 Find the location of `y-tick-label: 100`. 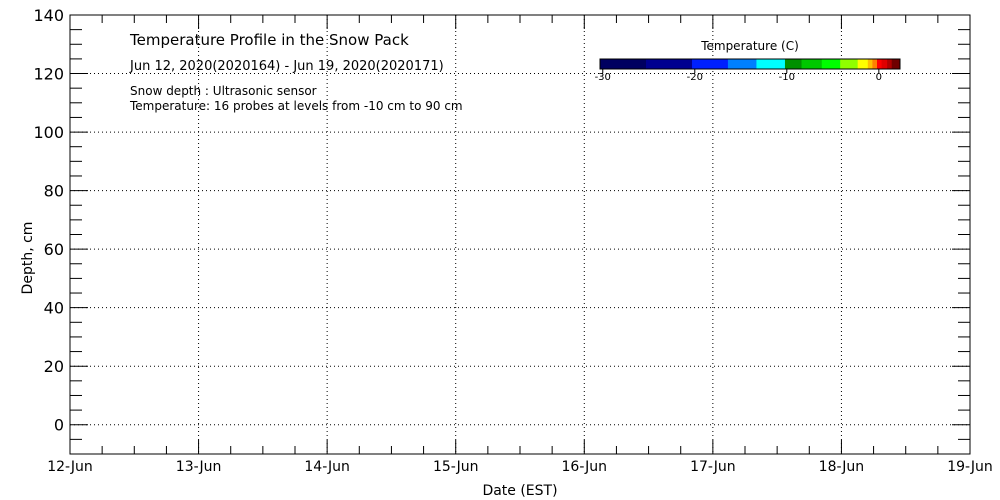

y-tick-label: 100 is located at coordinates (48, 132).